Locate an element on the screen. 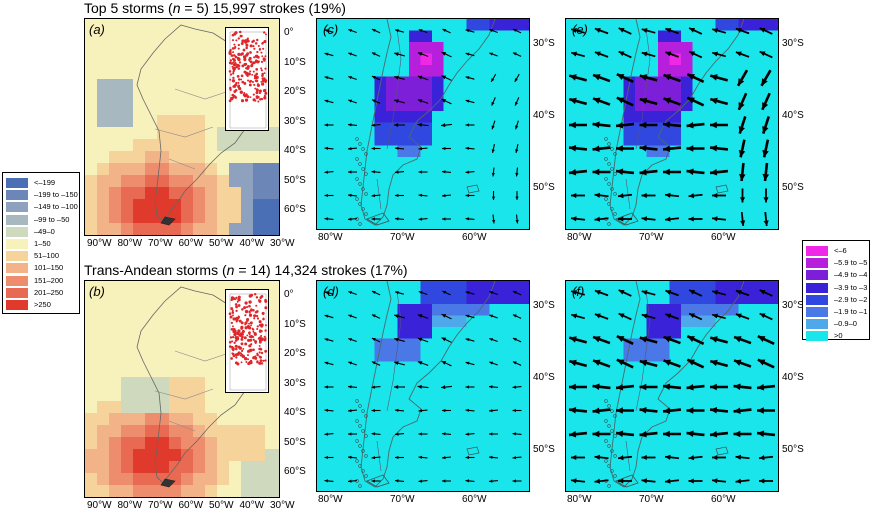 This screenshot has height=512, width=872. density-legend-swatch is located at coordinates (17, 207).